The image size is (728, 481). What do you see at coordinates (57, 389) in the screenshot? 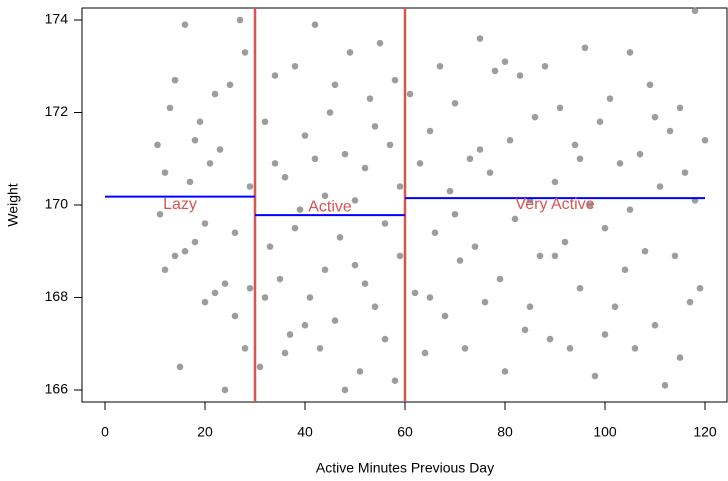
I see `y-tick-label: 166` at bounding box center [57, 389].